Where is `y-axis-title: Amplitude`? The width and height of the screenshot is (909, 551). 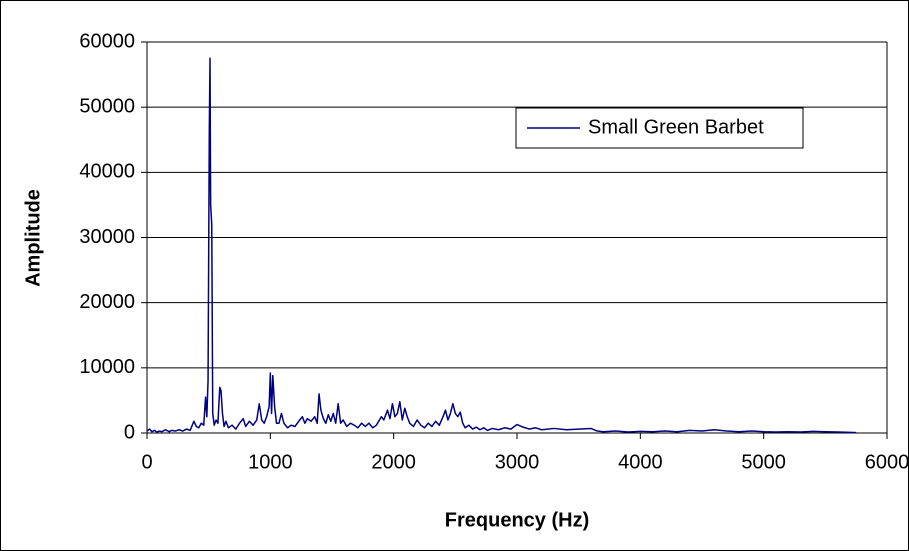
y-axis-title: Amplitude is located at coordinates (33, 238).